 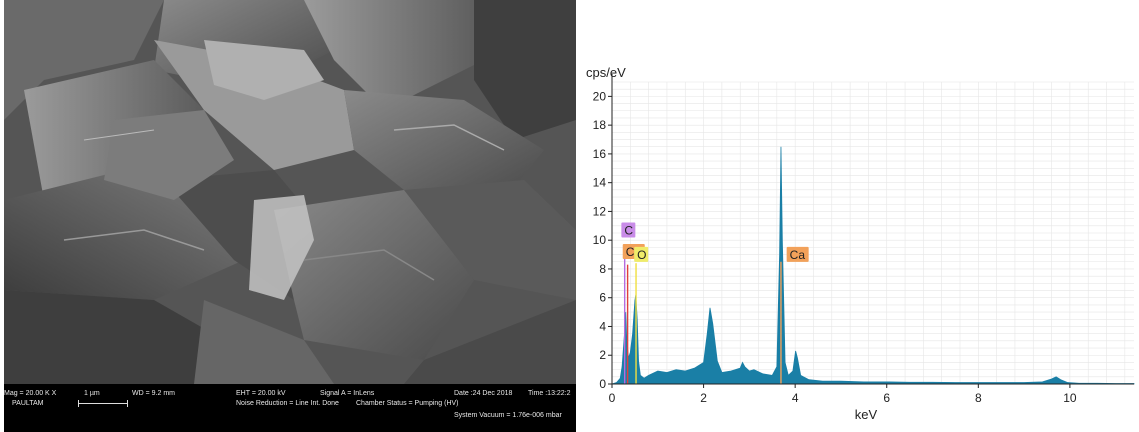 What do you see at coordinates (407, 403) in the screenshot?
I see `sem-chamber-status: Chamber Status = Pumping (HV)` at bounding box center [407, 403].